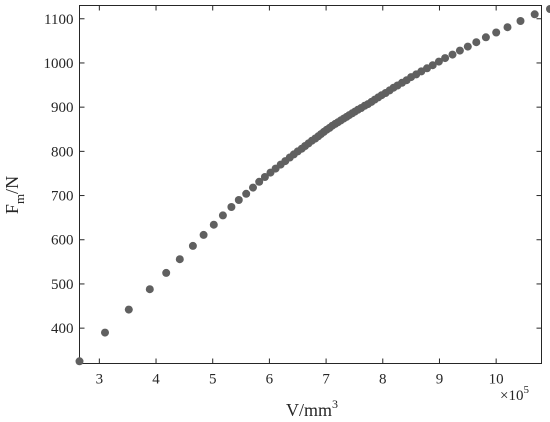 The height and width of the screenshot is (422, 550). I want to click on x-axis-title: V/mm3, so click(312, 408).